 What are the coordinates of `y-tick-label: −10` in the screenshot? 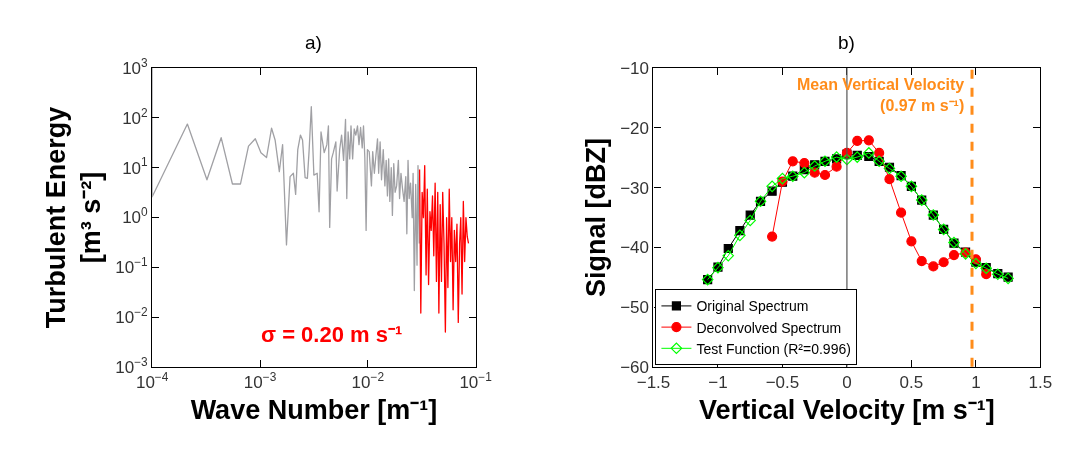 It's located at (634, 69).